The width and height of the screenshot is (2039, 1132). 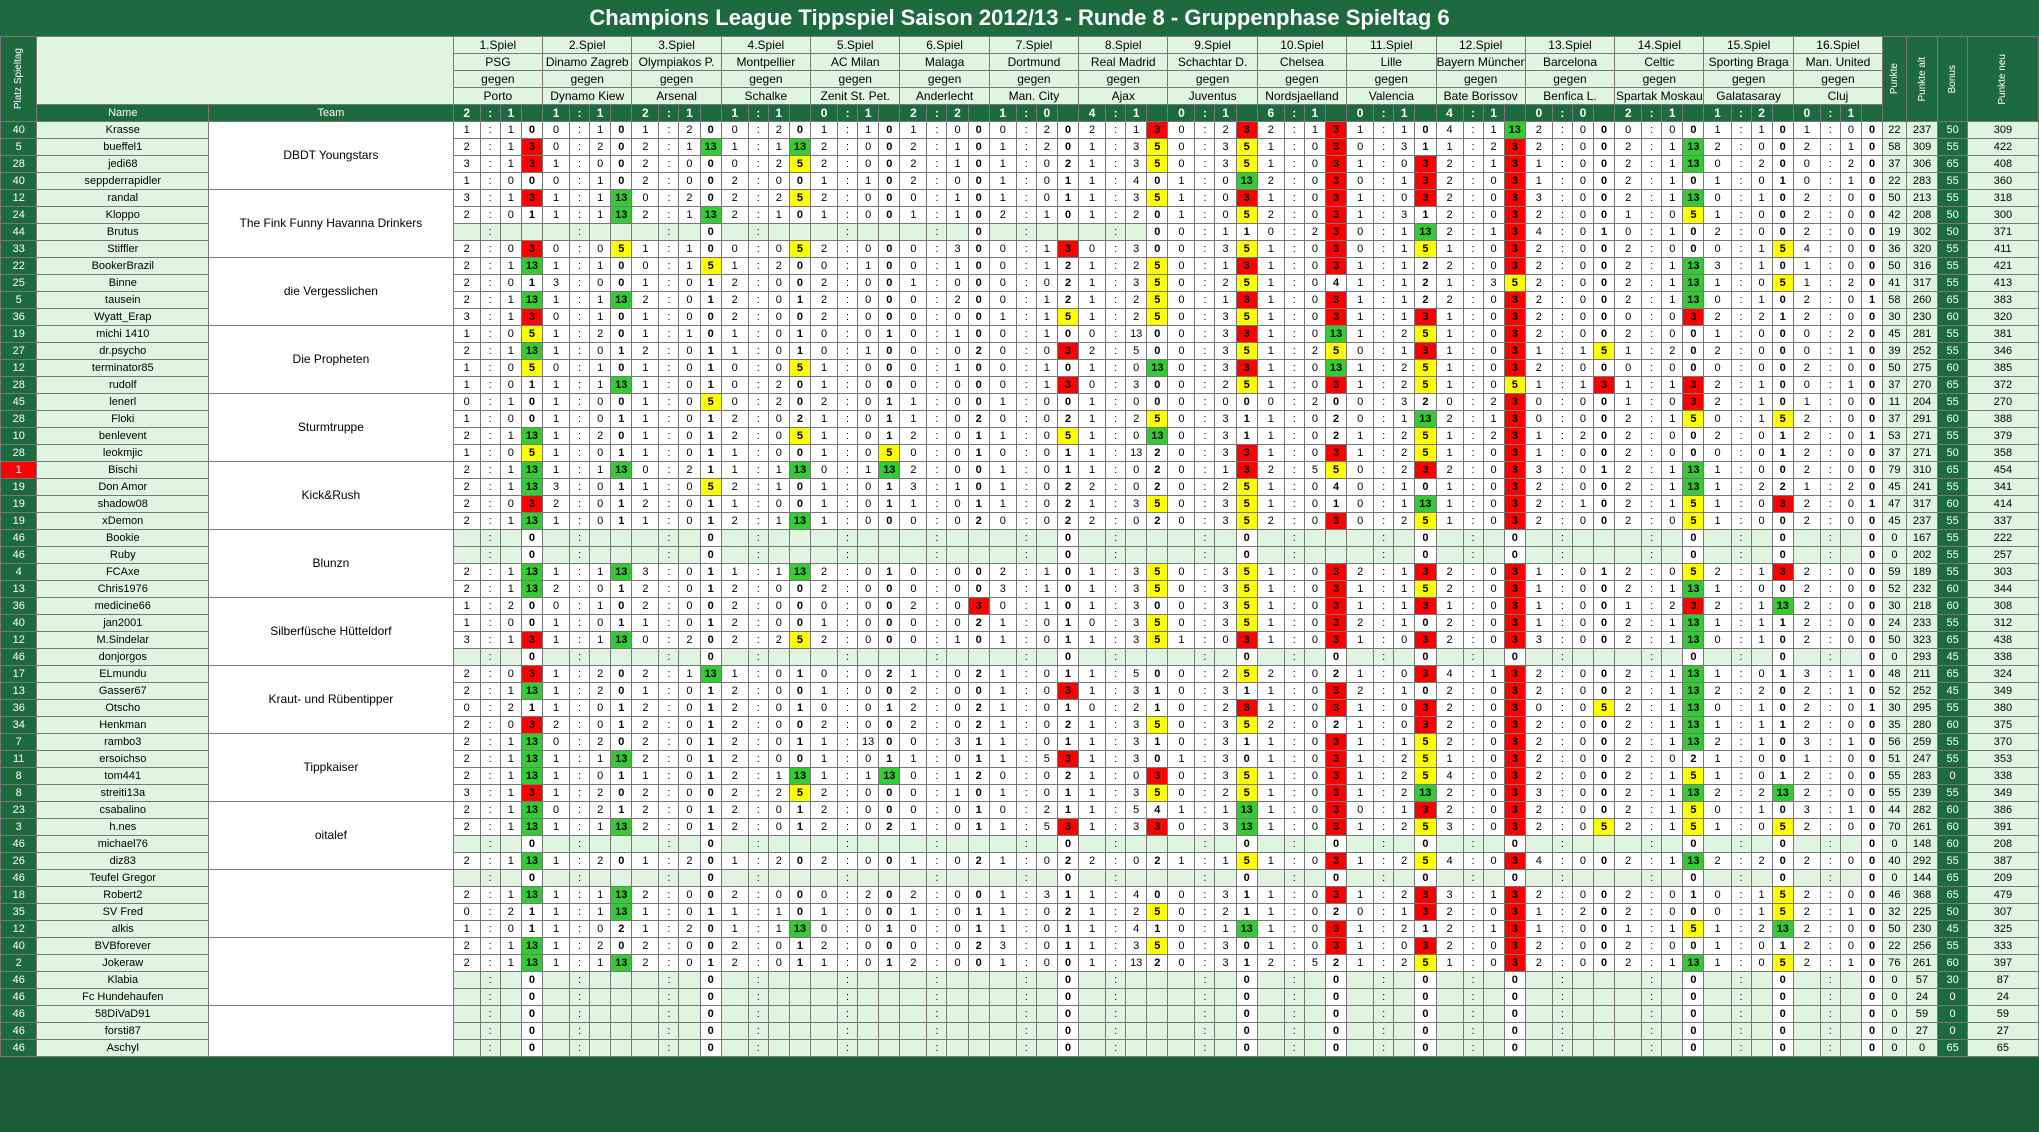 What do you see at coordinates (1570, 45) in the screenshot?
I see `game-label: 13.Spiel` at bounding box center [1570, 45].